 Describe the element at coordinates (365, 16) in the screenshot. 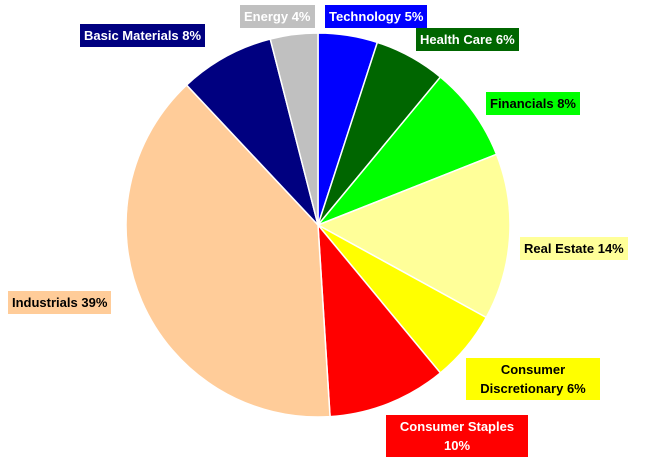

I see `category-label: Technology` at that location.